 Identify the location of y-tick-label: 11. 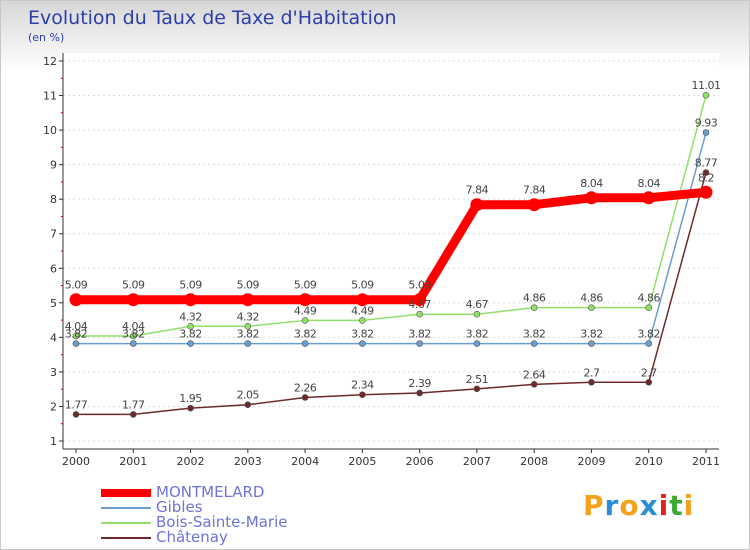
(50, 96).